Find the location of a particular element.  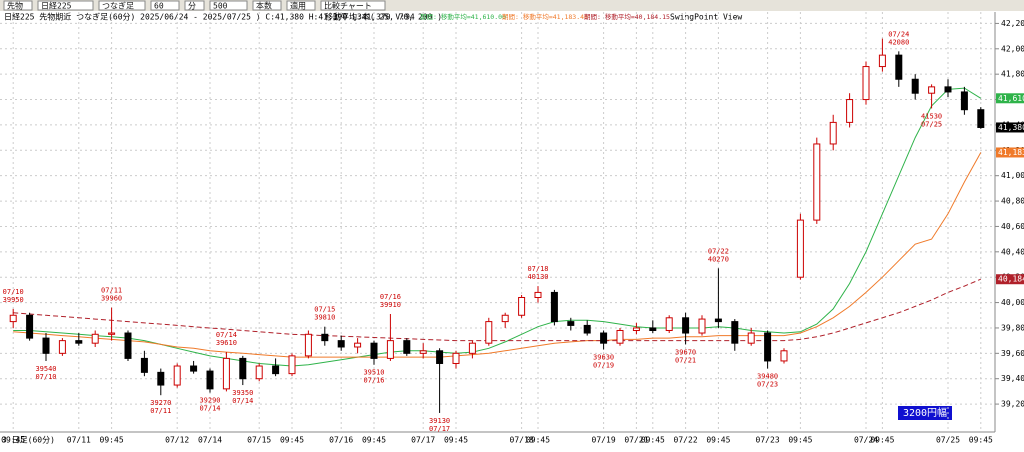

last-price-label: 41,380 is located at coordinates (1011, 127).